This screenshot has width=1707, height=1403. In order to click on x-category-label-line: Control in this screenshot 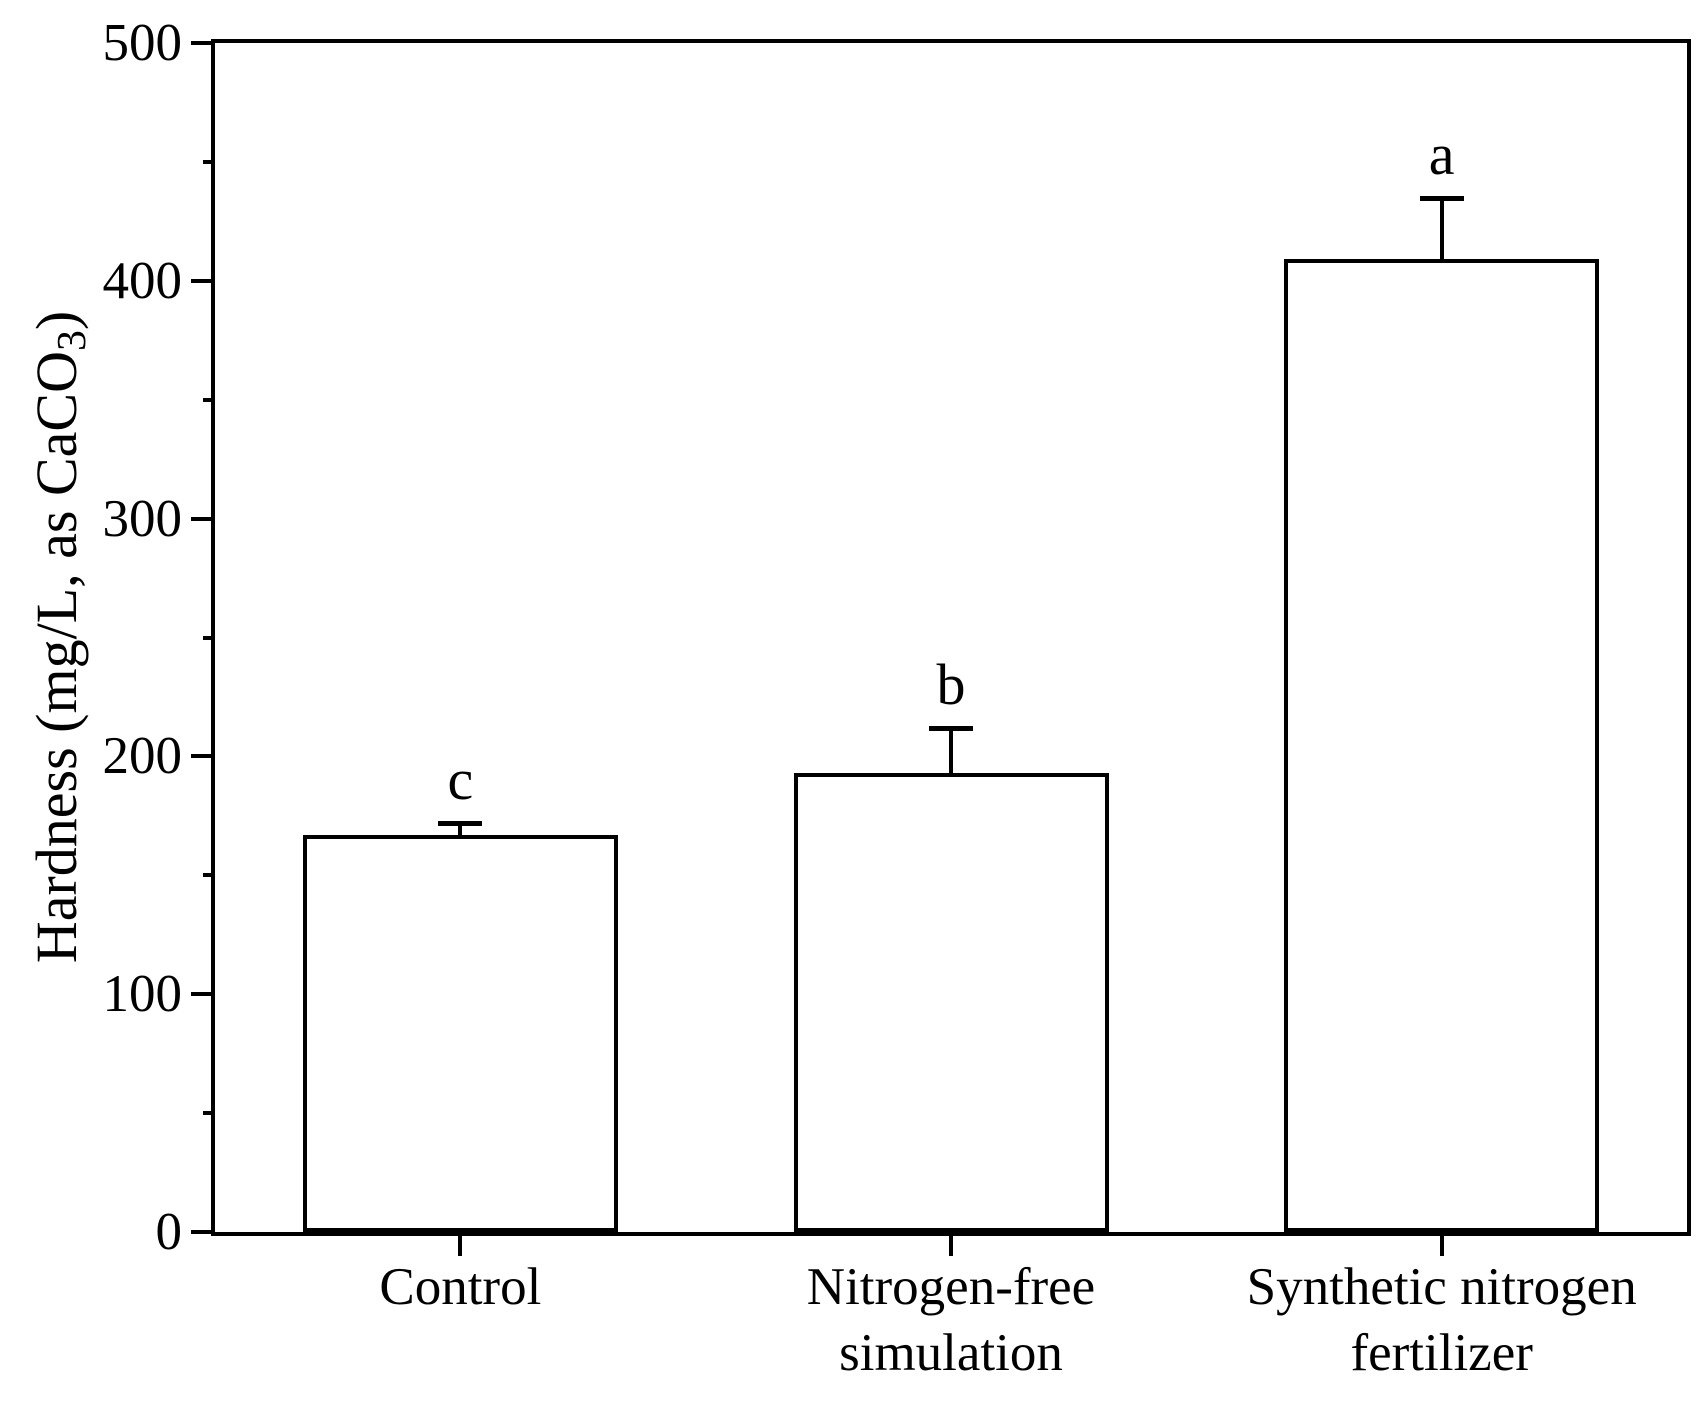, I will do `click(460, 1287)`.